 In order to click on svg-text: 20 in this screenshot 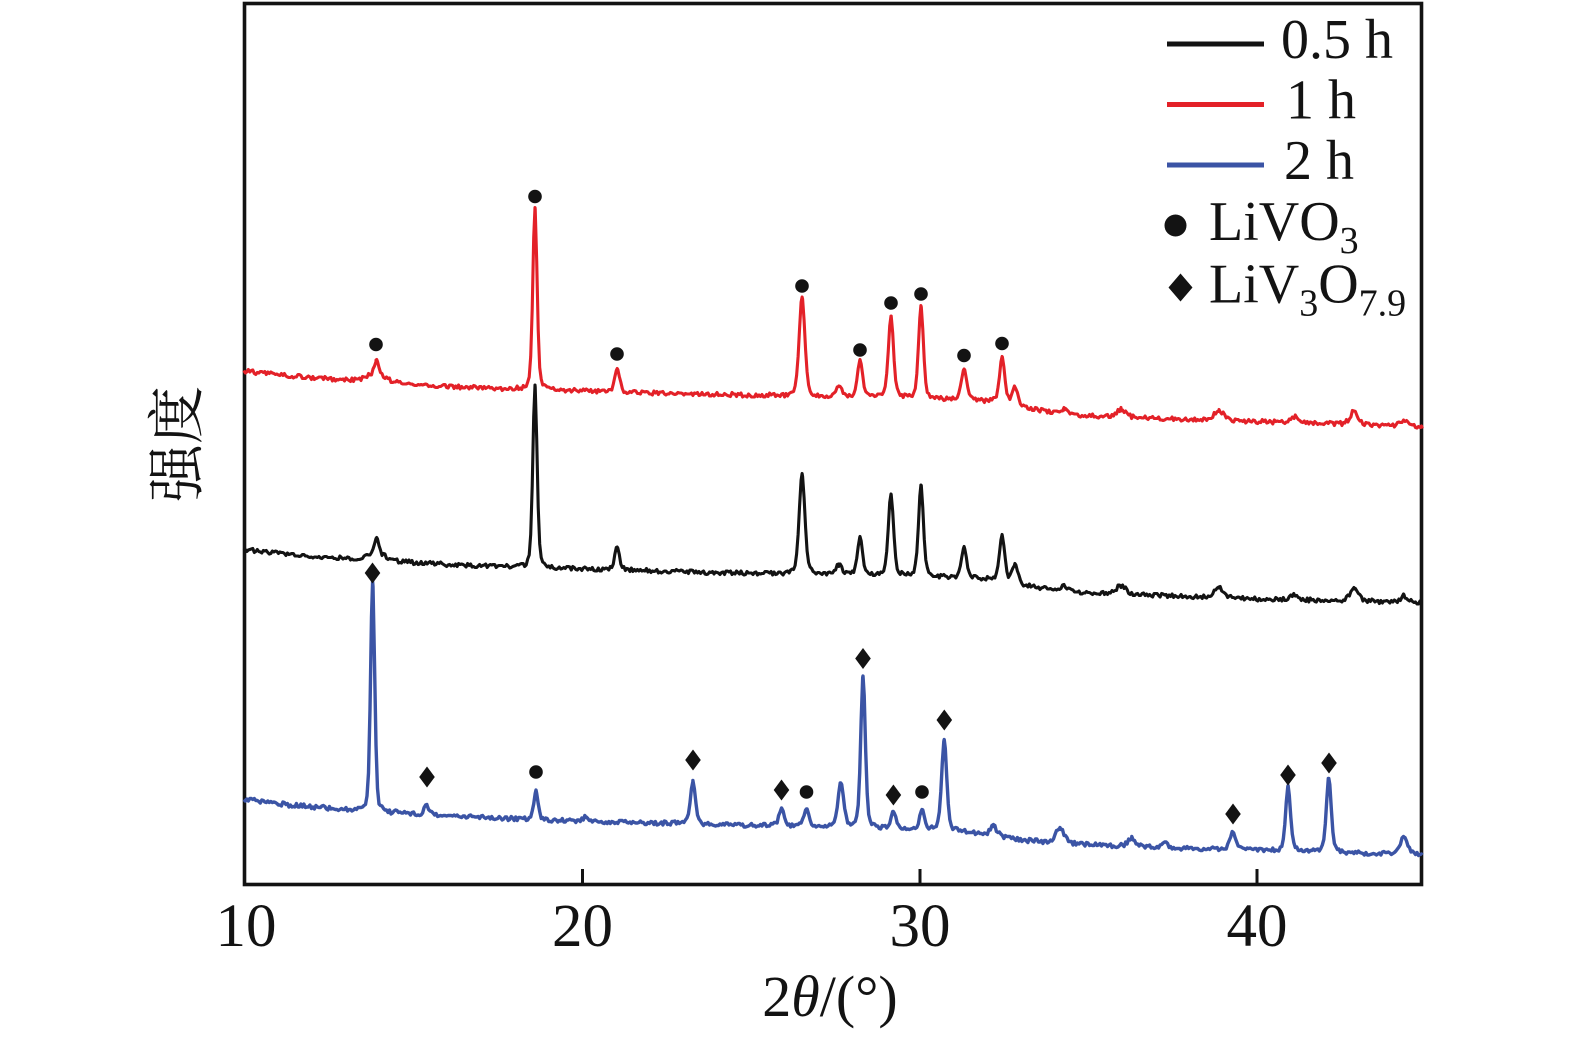, I will do `click(582, 926)`.